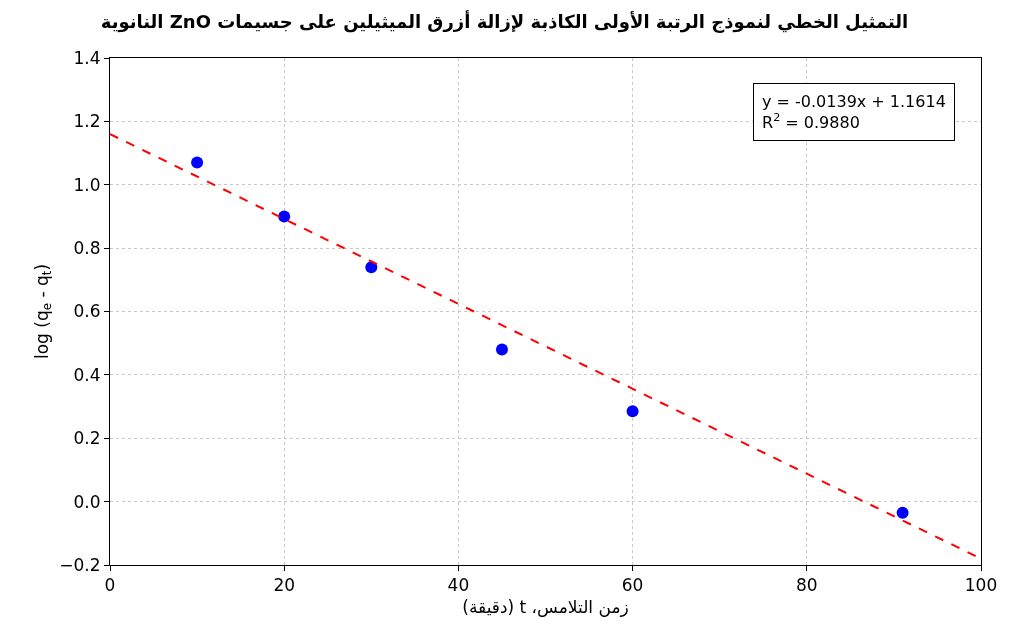 The height and width of the screenshot is (625, 1009). I want to click on x-tick-label: 60, so click(632, 585).